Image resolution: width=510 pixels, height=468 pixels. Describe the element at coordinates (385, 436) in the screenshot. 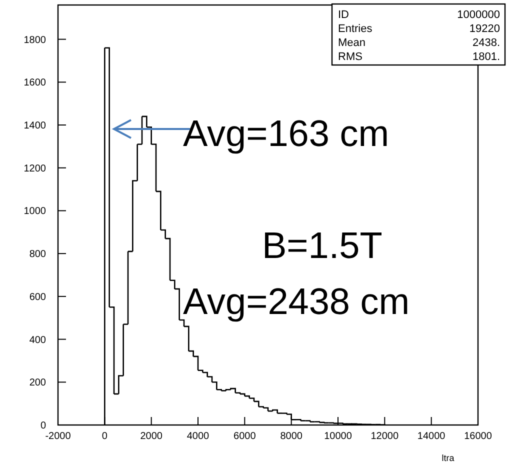

I see `x-tick-label: 12000` at that location.